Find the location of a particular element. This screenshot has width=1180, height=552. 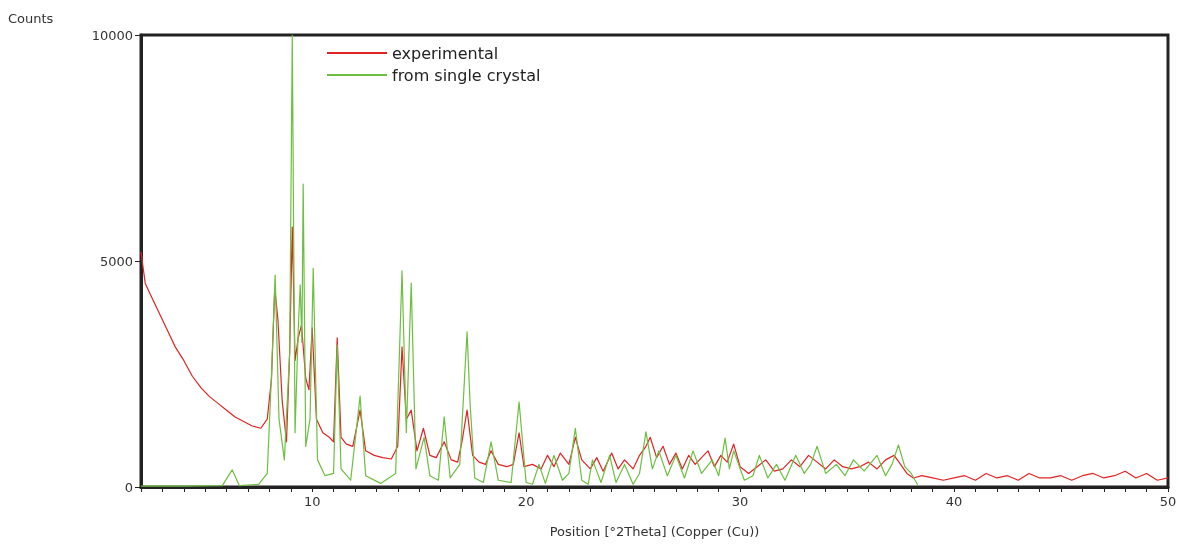

x-tick-label: 40 is located at coordinates (954, 501).